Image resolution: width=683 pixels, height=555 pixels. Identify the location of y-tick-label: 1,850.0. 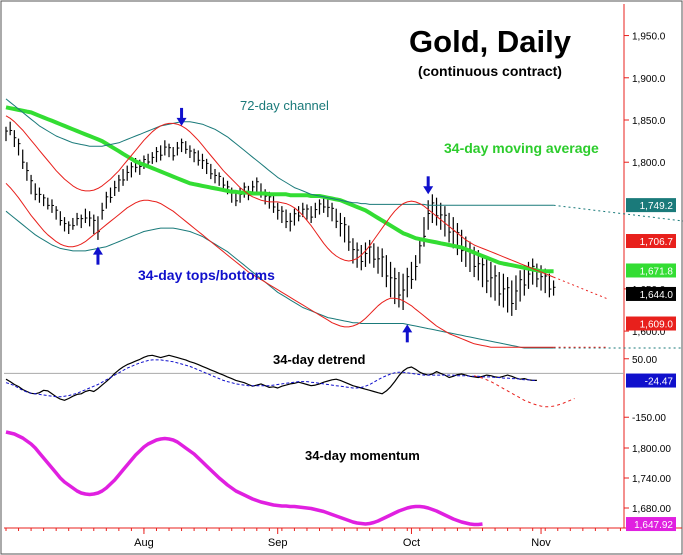
(649, 121).